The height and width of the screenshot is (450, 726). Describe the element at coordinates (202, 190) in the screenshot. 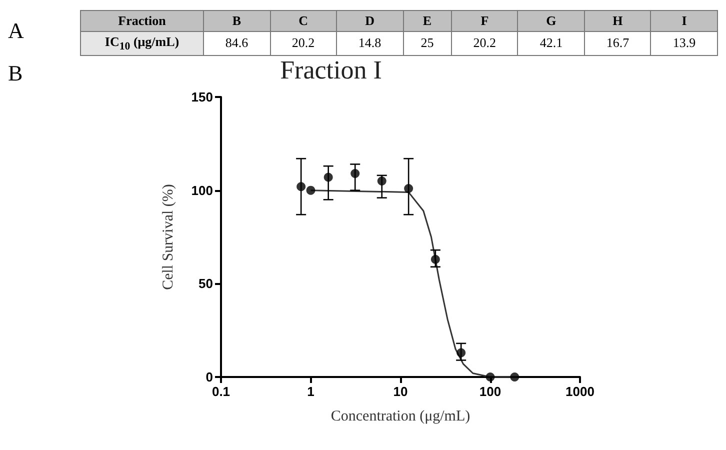

I see `y-tick-label: 100` at that location.